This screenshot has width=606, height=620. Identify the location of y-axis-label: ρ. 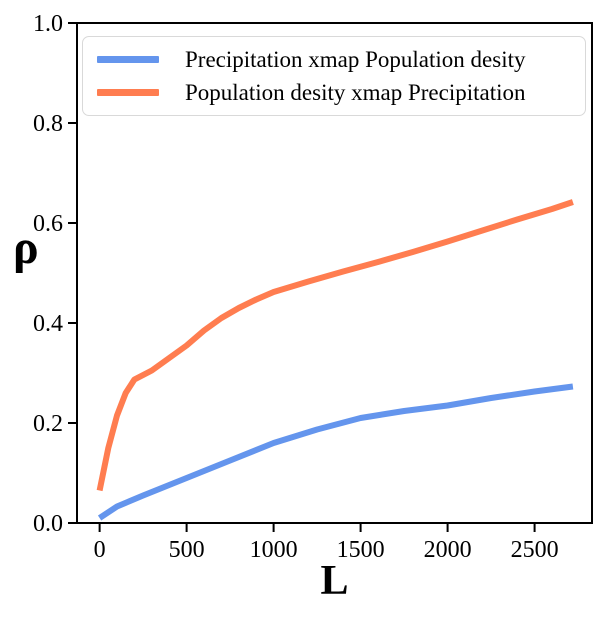
(26, 247).